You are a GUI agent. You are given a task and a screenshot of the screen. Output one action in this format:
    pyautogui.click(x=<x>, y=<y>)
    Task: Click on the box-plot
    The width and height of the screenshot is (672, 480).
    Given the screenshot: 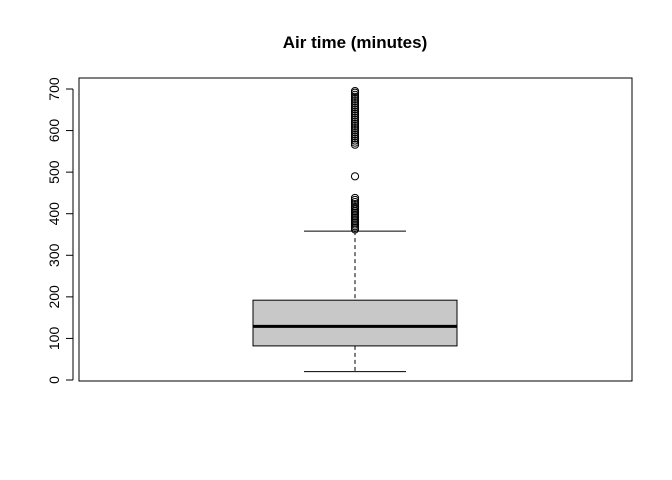 What is the action you would take?
    pyautogui.click(x=355, y=301)
    